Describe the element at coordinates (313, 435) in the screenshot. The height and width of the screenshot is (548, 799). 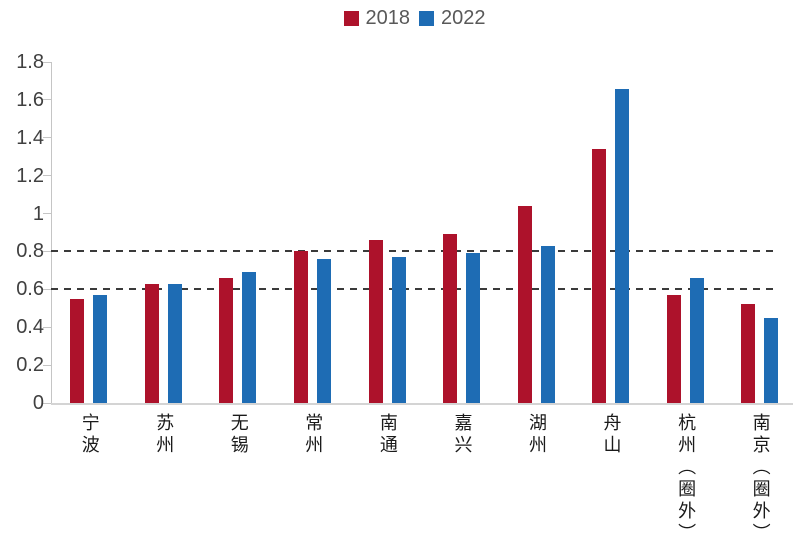
I see `x-label-changzhou: 常州` at that location.